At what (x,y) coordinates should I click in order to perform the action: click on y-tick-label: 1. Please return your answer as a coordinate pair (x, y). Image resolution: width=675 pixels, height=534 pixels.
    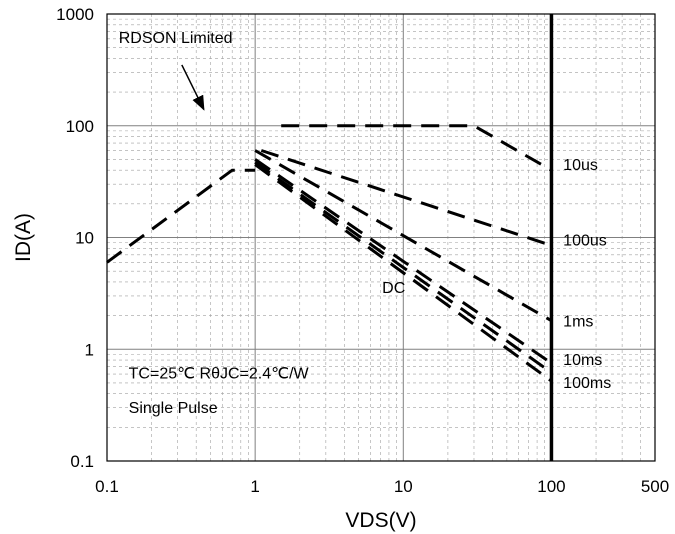
    Looking at the image, I should click on (89, 349).